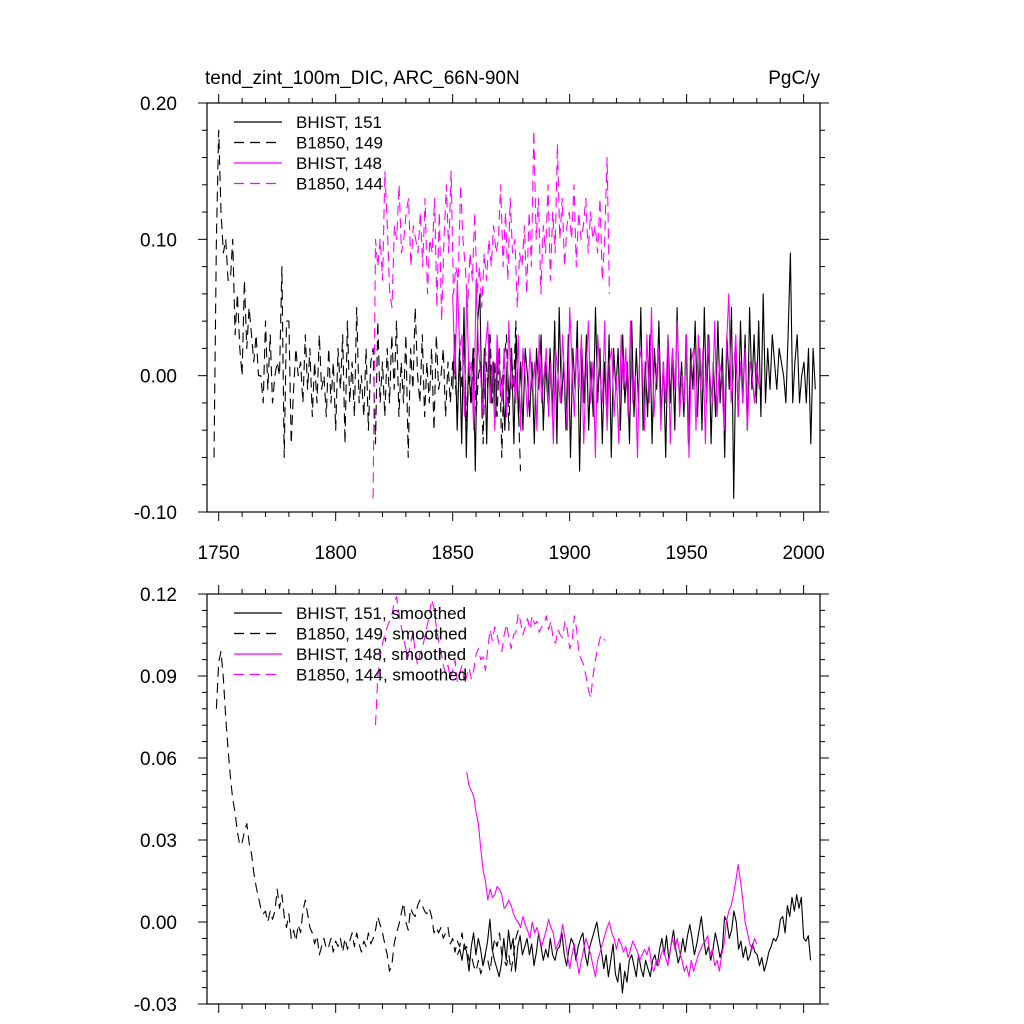  Describe the element at coordinates (158, 595) in the screenshot. I see `y-tick-label: 0.12` at that location.